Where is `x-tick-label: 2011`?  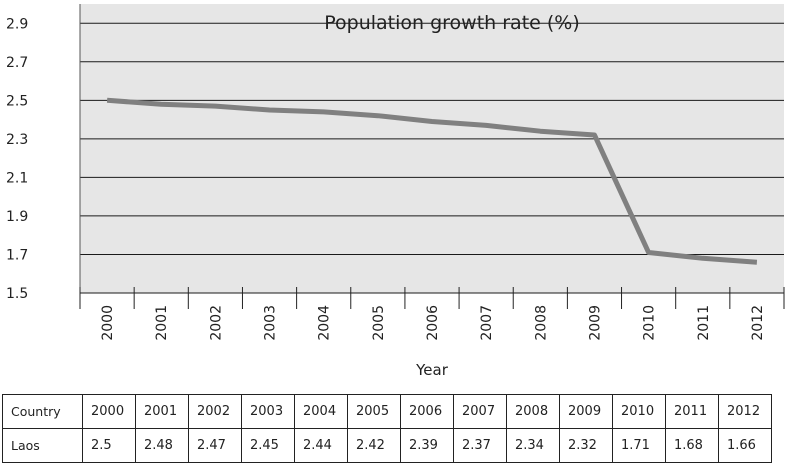 x-tick-label: 2011 is located at coordinates (704, 323).